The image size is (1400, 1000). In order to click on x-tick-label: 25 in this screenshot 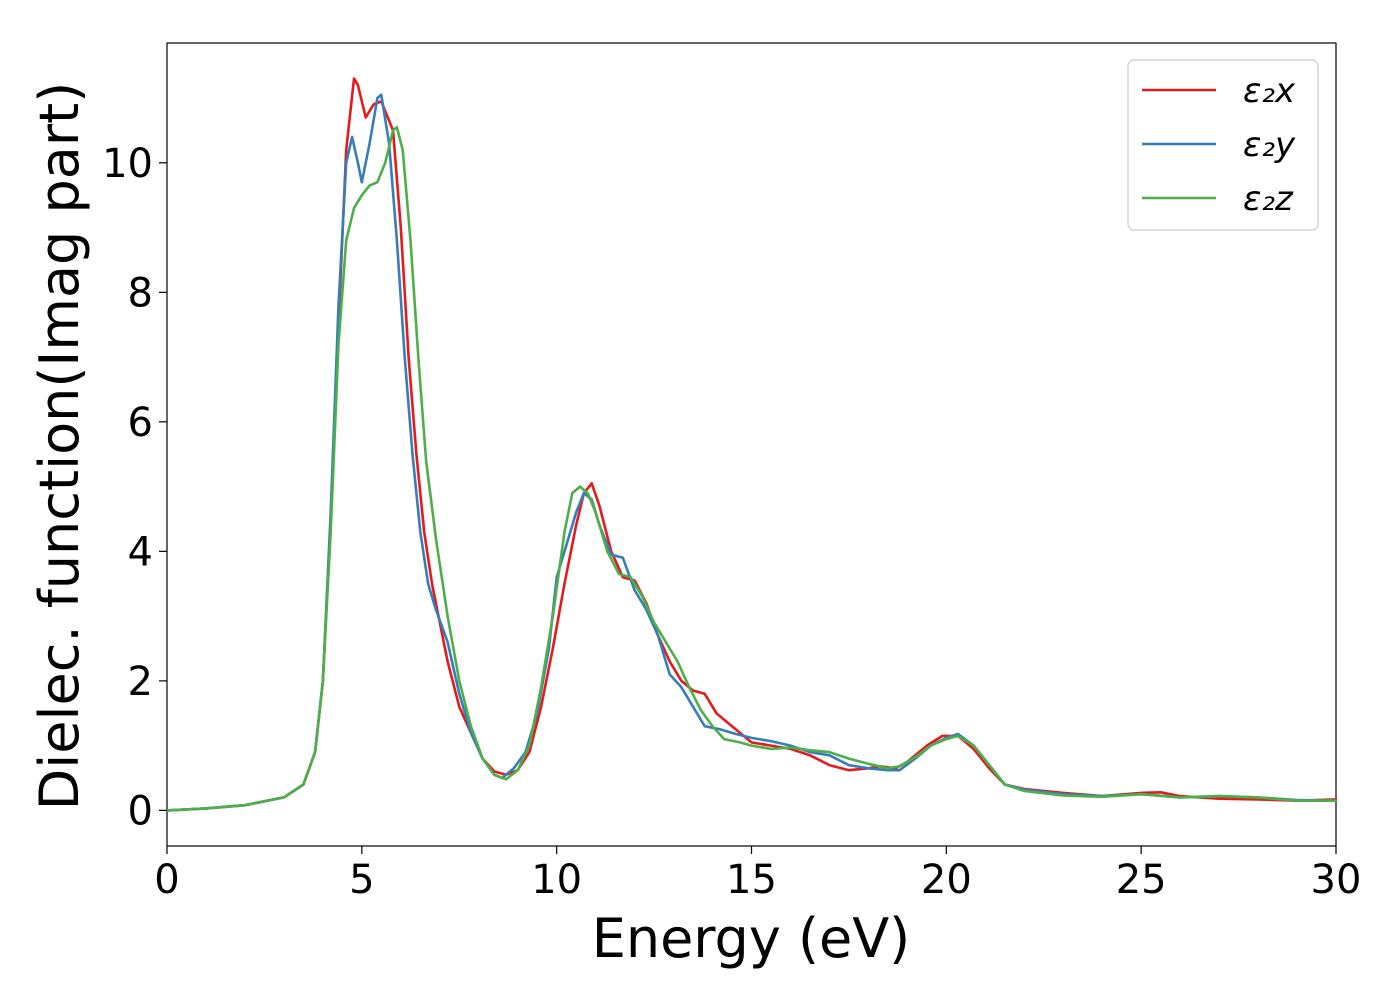, I will do `click(1141, 880)`.